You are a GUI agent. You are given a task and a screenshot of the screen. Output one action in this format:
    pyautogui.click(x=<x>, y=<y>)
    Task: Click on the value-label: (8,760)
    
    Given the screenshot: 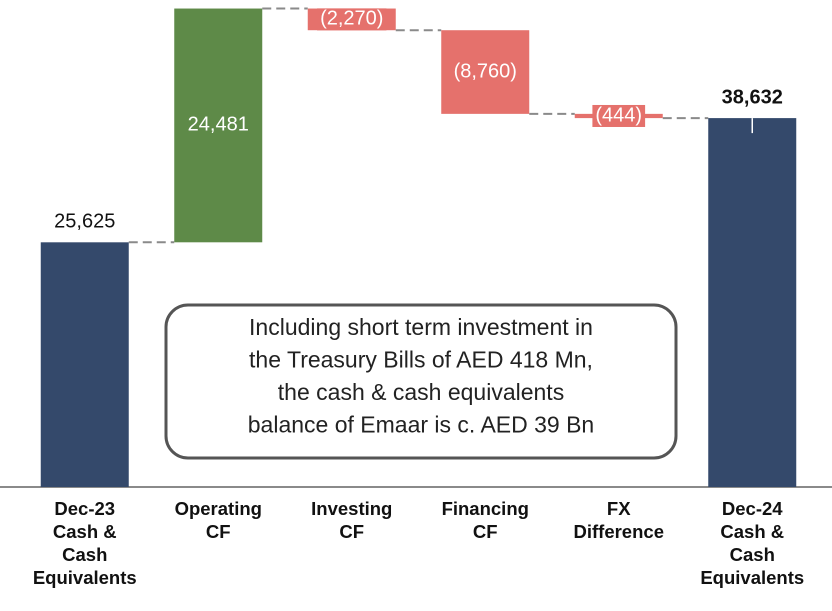 What is the action you would take?
    pyautogui.click(x=485, y=71)
    